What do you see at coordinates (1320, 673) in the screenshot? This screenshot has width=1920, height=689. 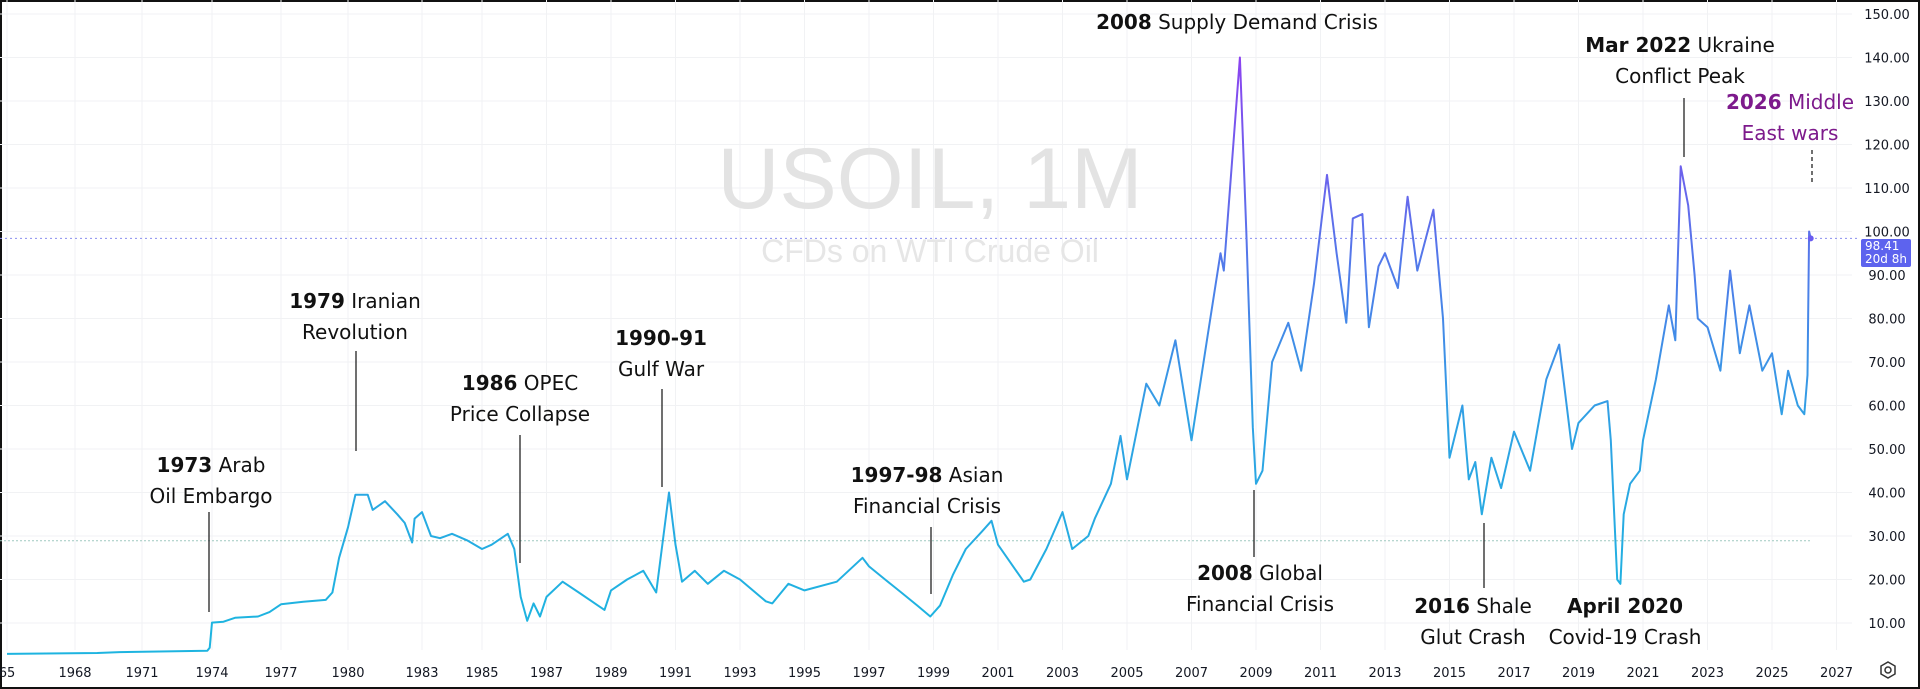 I see `x-tick-label: 2011` at bounding box center [1320, 673].